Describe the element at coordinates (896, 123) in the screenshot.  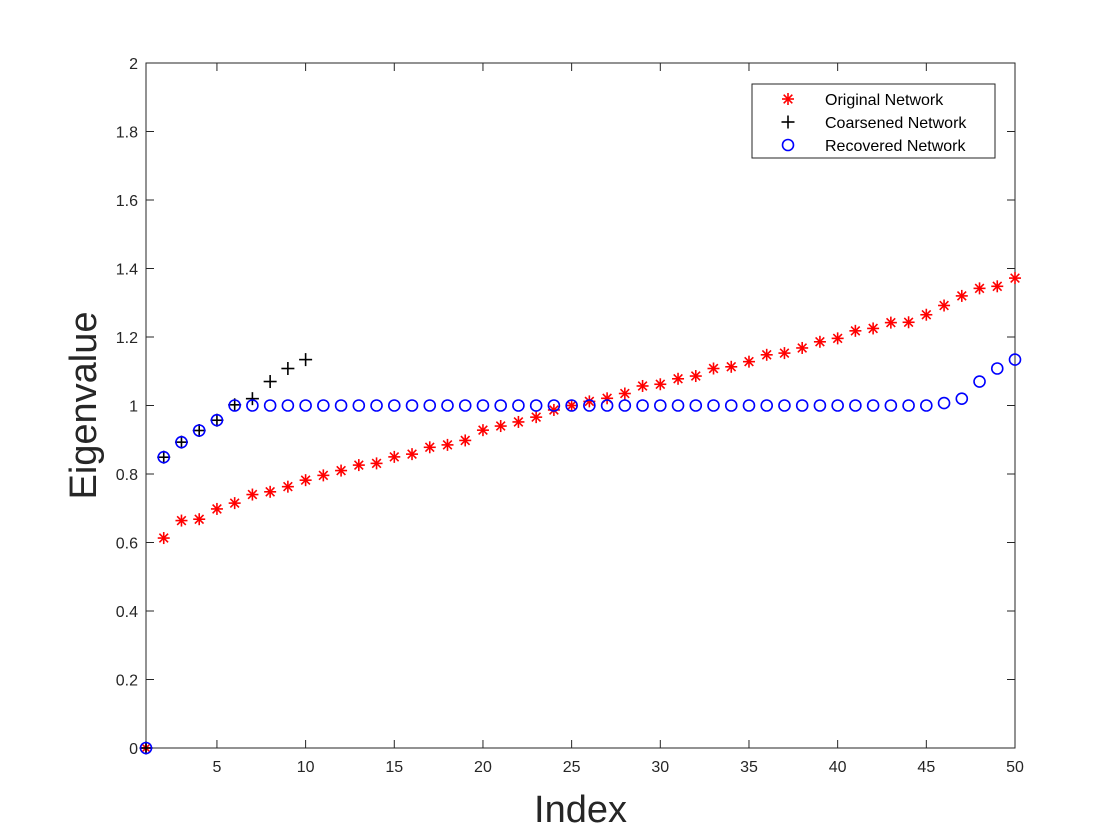
I see `legend-label: Coarsened Network` at that location.